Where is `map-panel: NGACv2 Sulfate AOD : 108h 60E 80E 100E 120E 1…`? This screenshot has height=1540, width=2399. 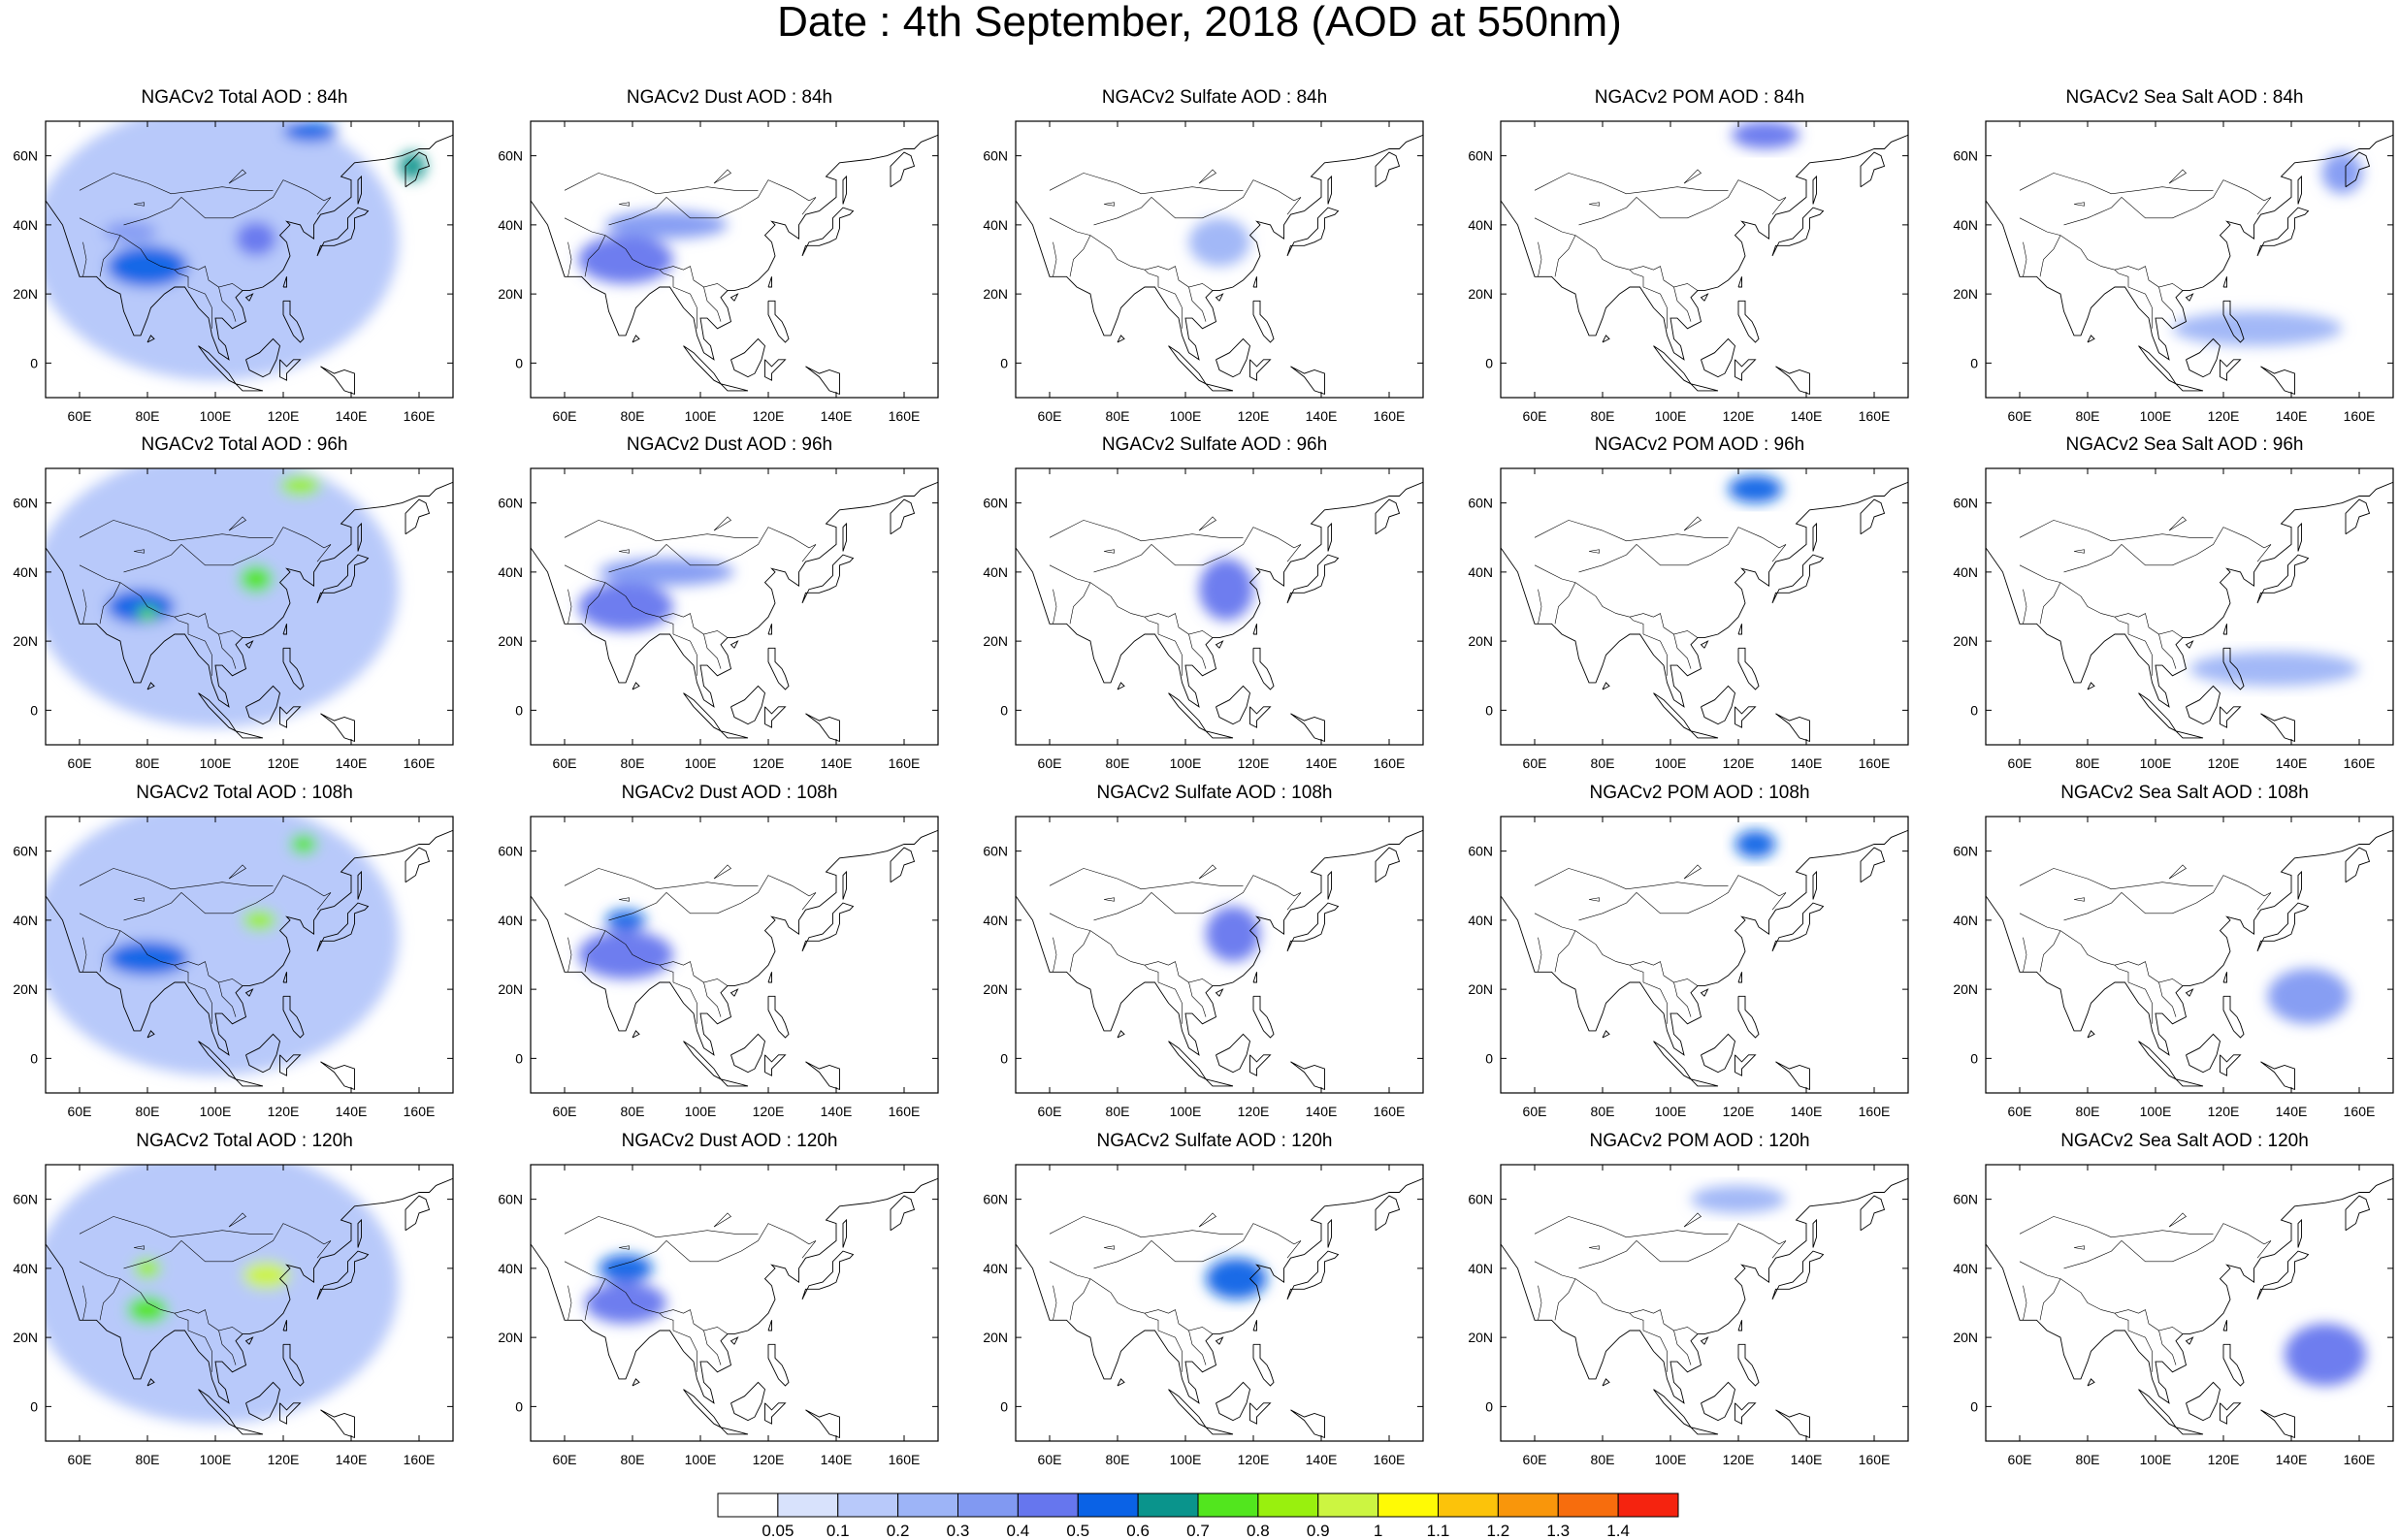 map-panel: NGACv2 Sulfate AOD : 108h 60E 80E 100E 120E 1… is located at coordinates (1214, 957).